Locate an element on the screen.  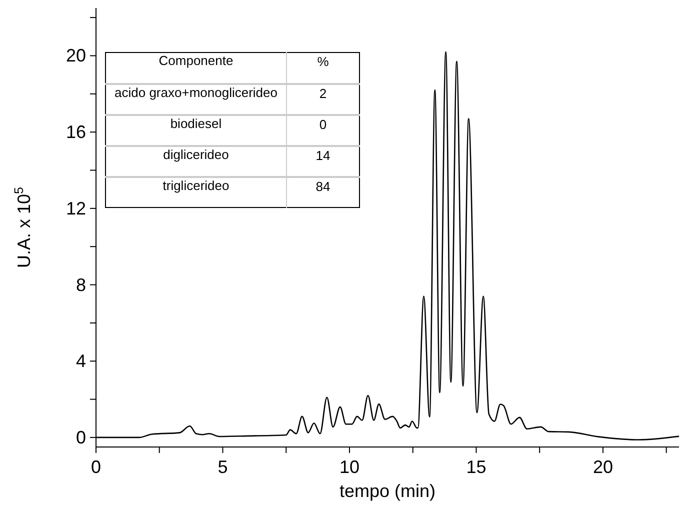
annotation: 14 is located at coordinates (323, 161).